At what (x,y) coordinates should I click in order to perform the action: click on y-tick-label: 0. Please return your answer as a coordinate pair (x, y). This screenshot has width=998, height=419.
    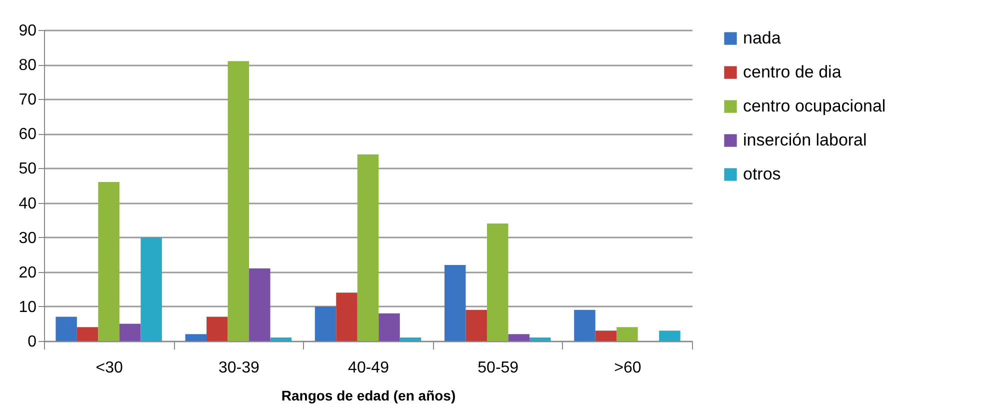
    Looking at the image, I should click on (32, 342).